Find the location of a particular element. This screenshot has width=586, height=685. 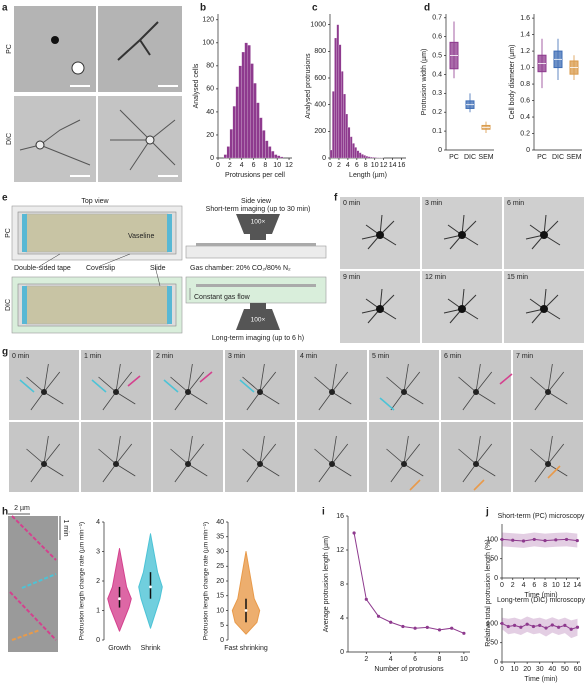

y-tick-label: 30 is located at coordinates (220, 551).